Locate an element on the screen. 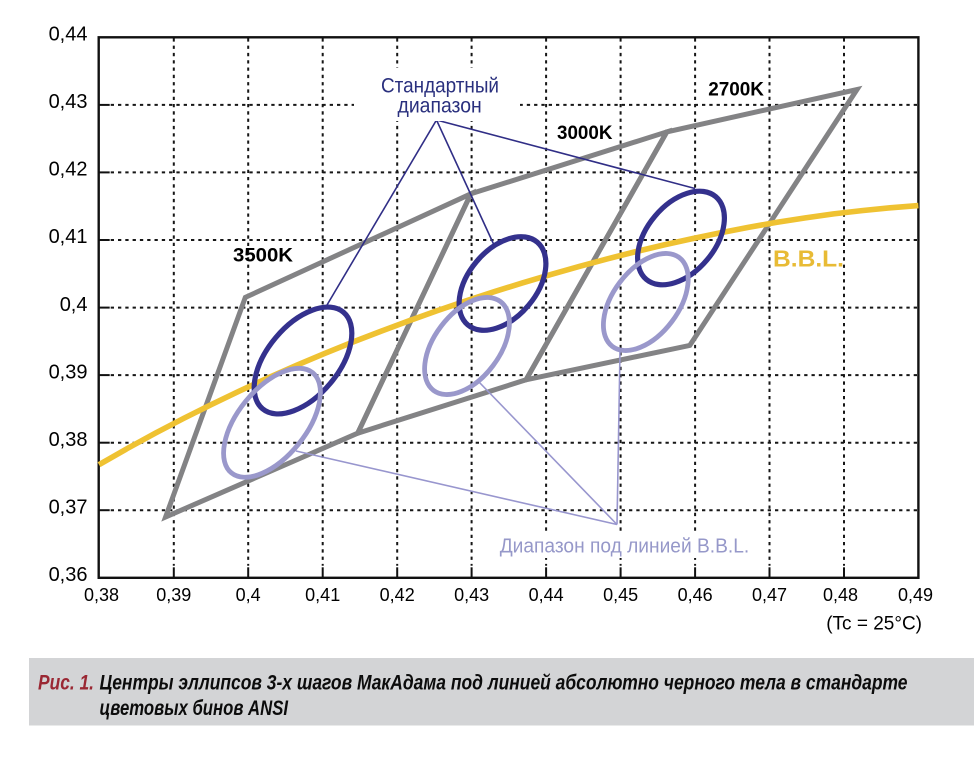  svg-text: 3000K is located at coordinates (585, 133).